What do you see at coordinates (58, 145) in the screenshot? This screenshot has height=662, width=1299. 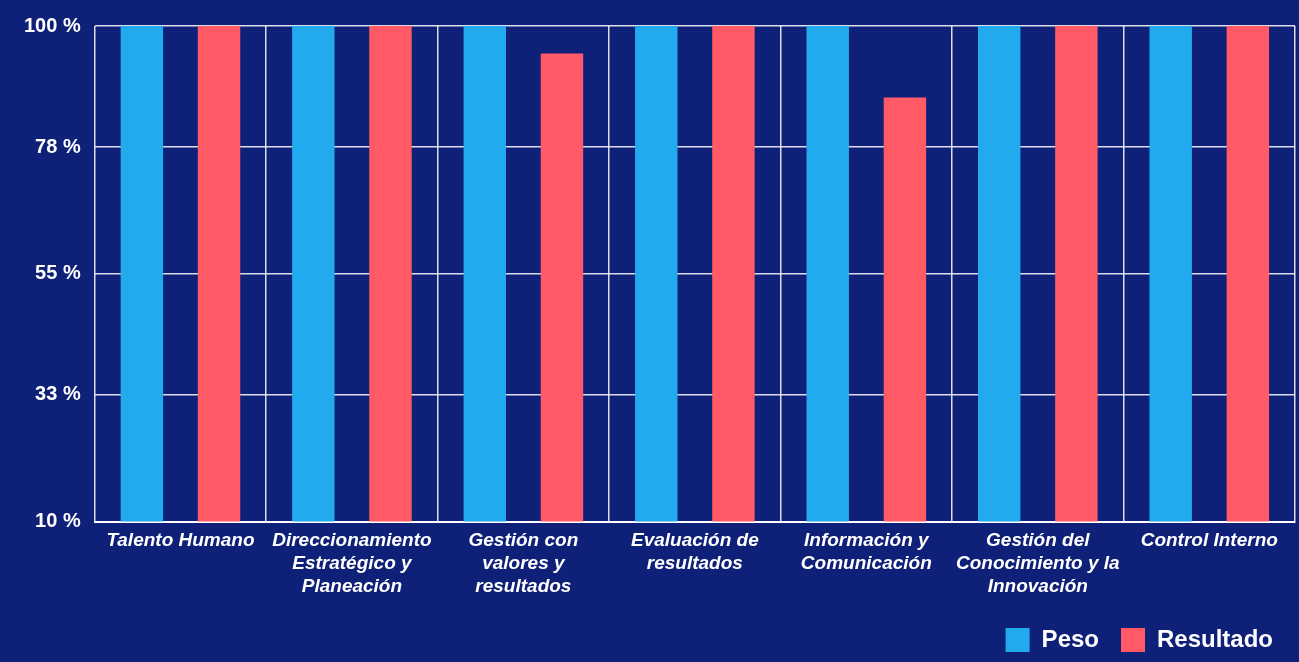 I see `y-tick-label: 78 %` at bounding box center [58, 145].